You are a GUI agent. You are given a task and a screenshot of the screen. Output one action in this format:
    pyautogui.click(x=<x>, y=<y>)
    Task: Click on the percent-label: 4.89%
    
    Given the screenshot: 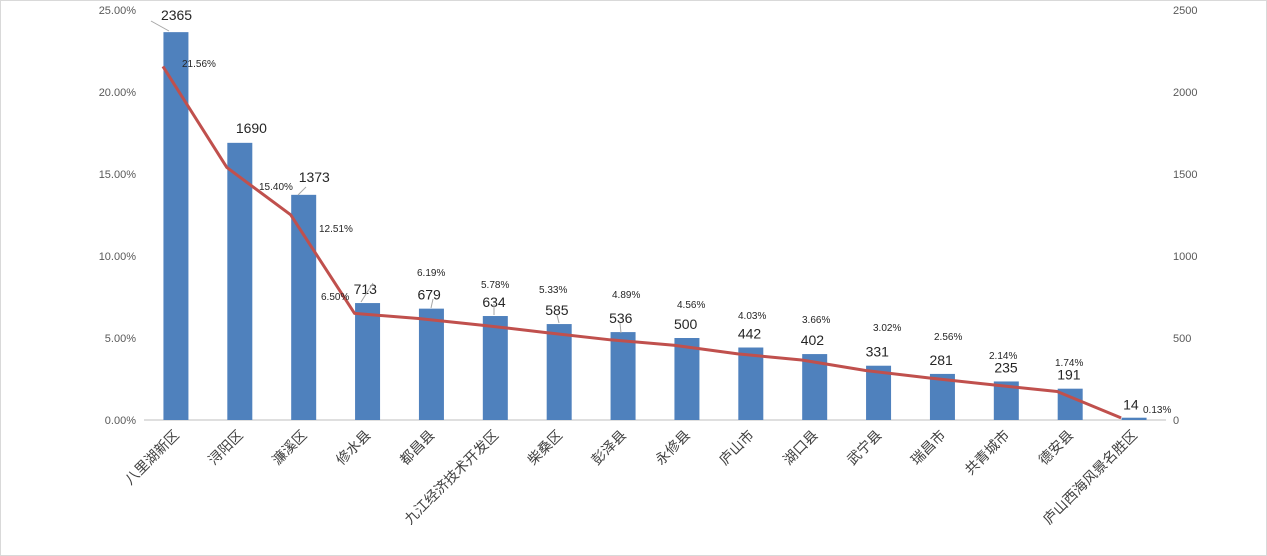 What is the action you would take?
    pyautogui.click(x=626, y=295)
    